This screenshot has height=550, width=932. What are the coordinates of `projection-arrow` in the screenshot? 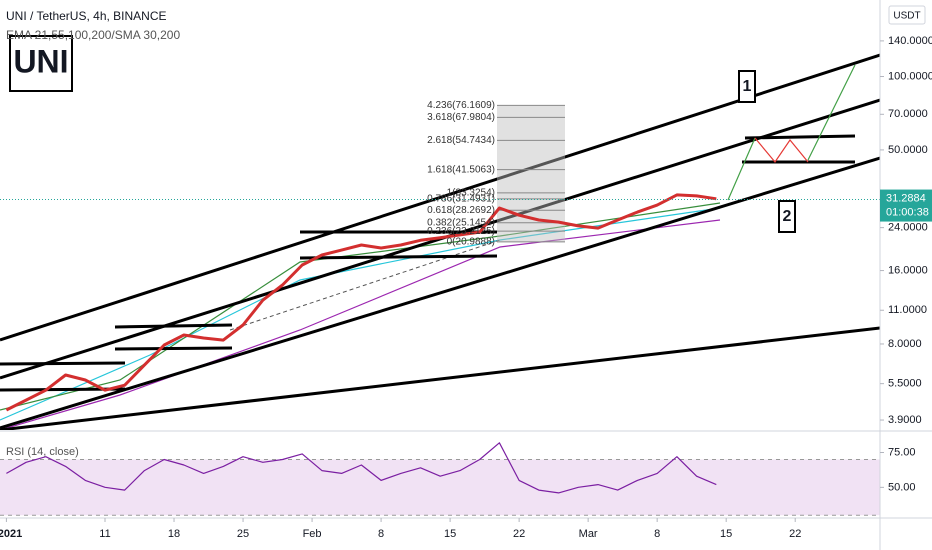 It's located at (791, 132).